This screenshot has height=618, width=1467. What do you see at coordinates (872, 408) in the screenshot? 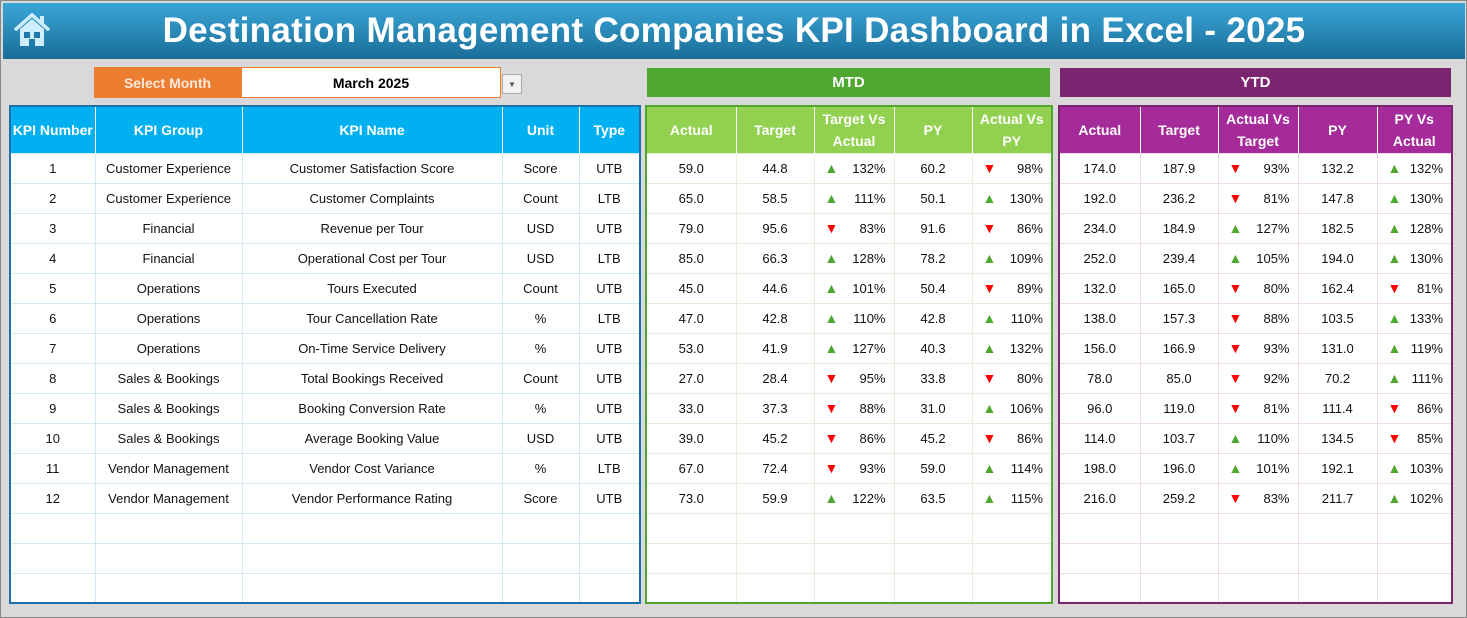
I see `indicator-value: 88%` at bounding box center [872, 408].